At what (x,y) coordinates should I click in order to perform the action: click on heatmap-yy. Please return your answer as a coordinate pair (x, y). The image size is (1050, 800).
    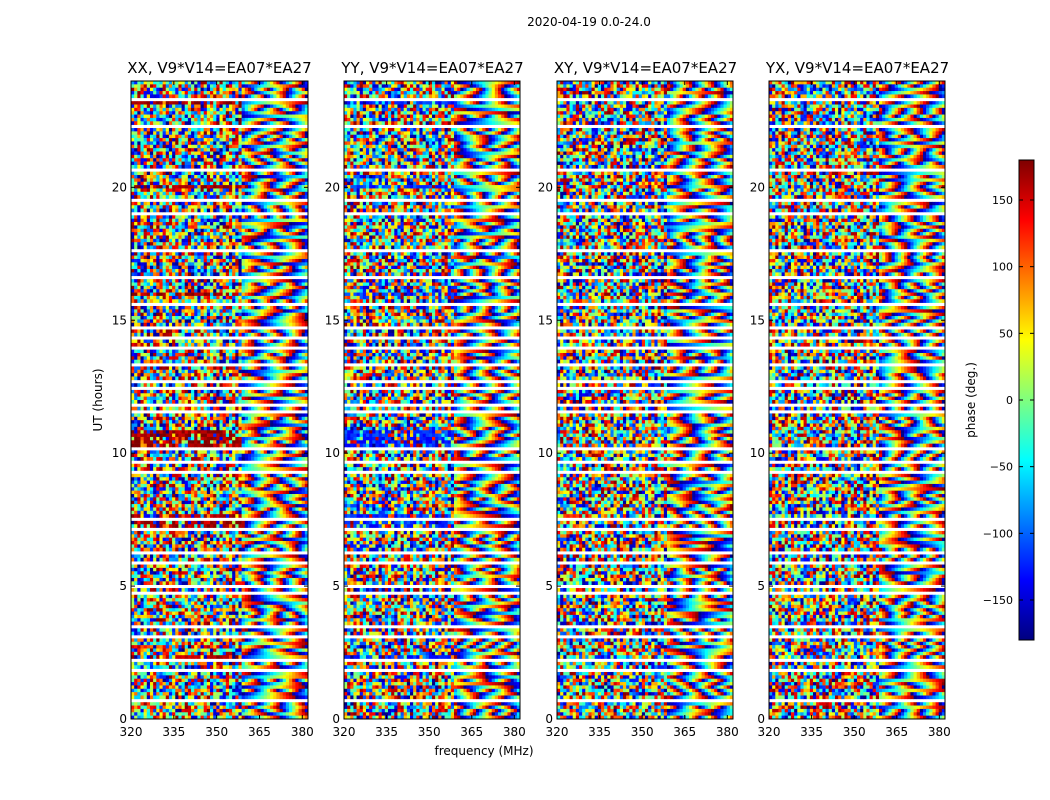
    Looking at the image, I should click on (432, 400).